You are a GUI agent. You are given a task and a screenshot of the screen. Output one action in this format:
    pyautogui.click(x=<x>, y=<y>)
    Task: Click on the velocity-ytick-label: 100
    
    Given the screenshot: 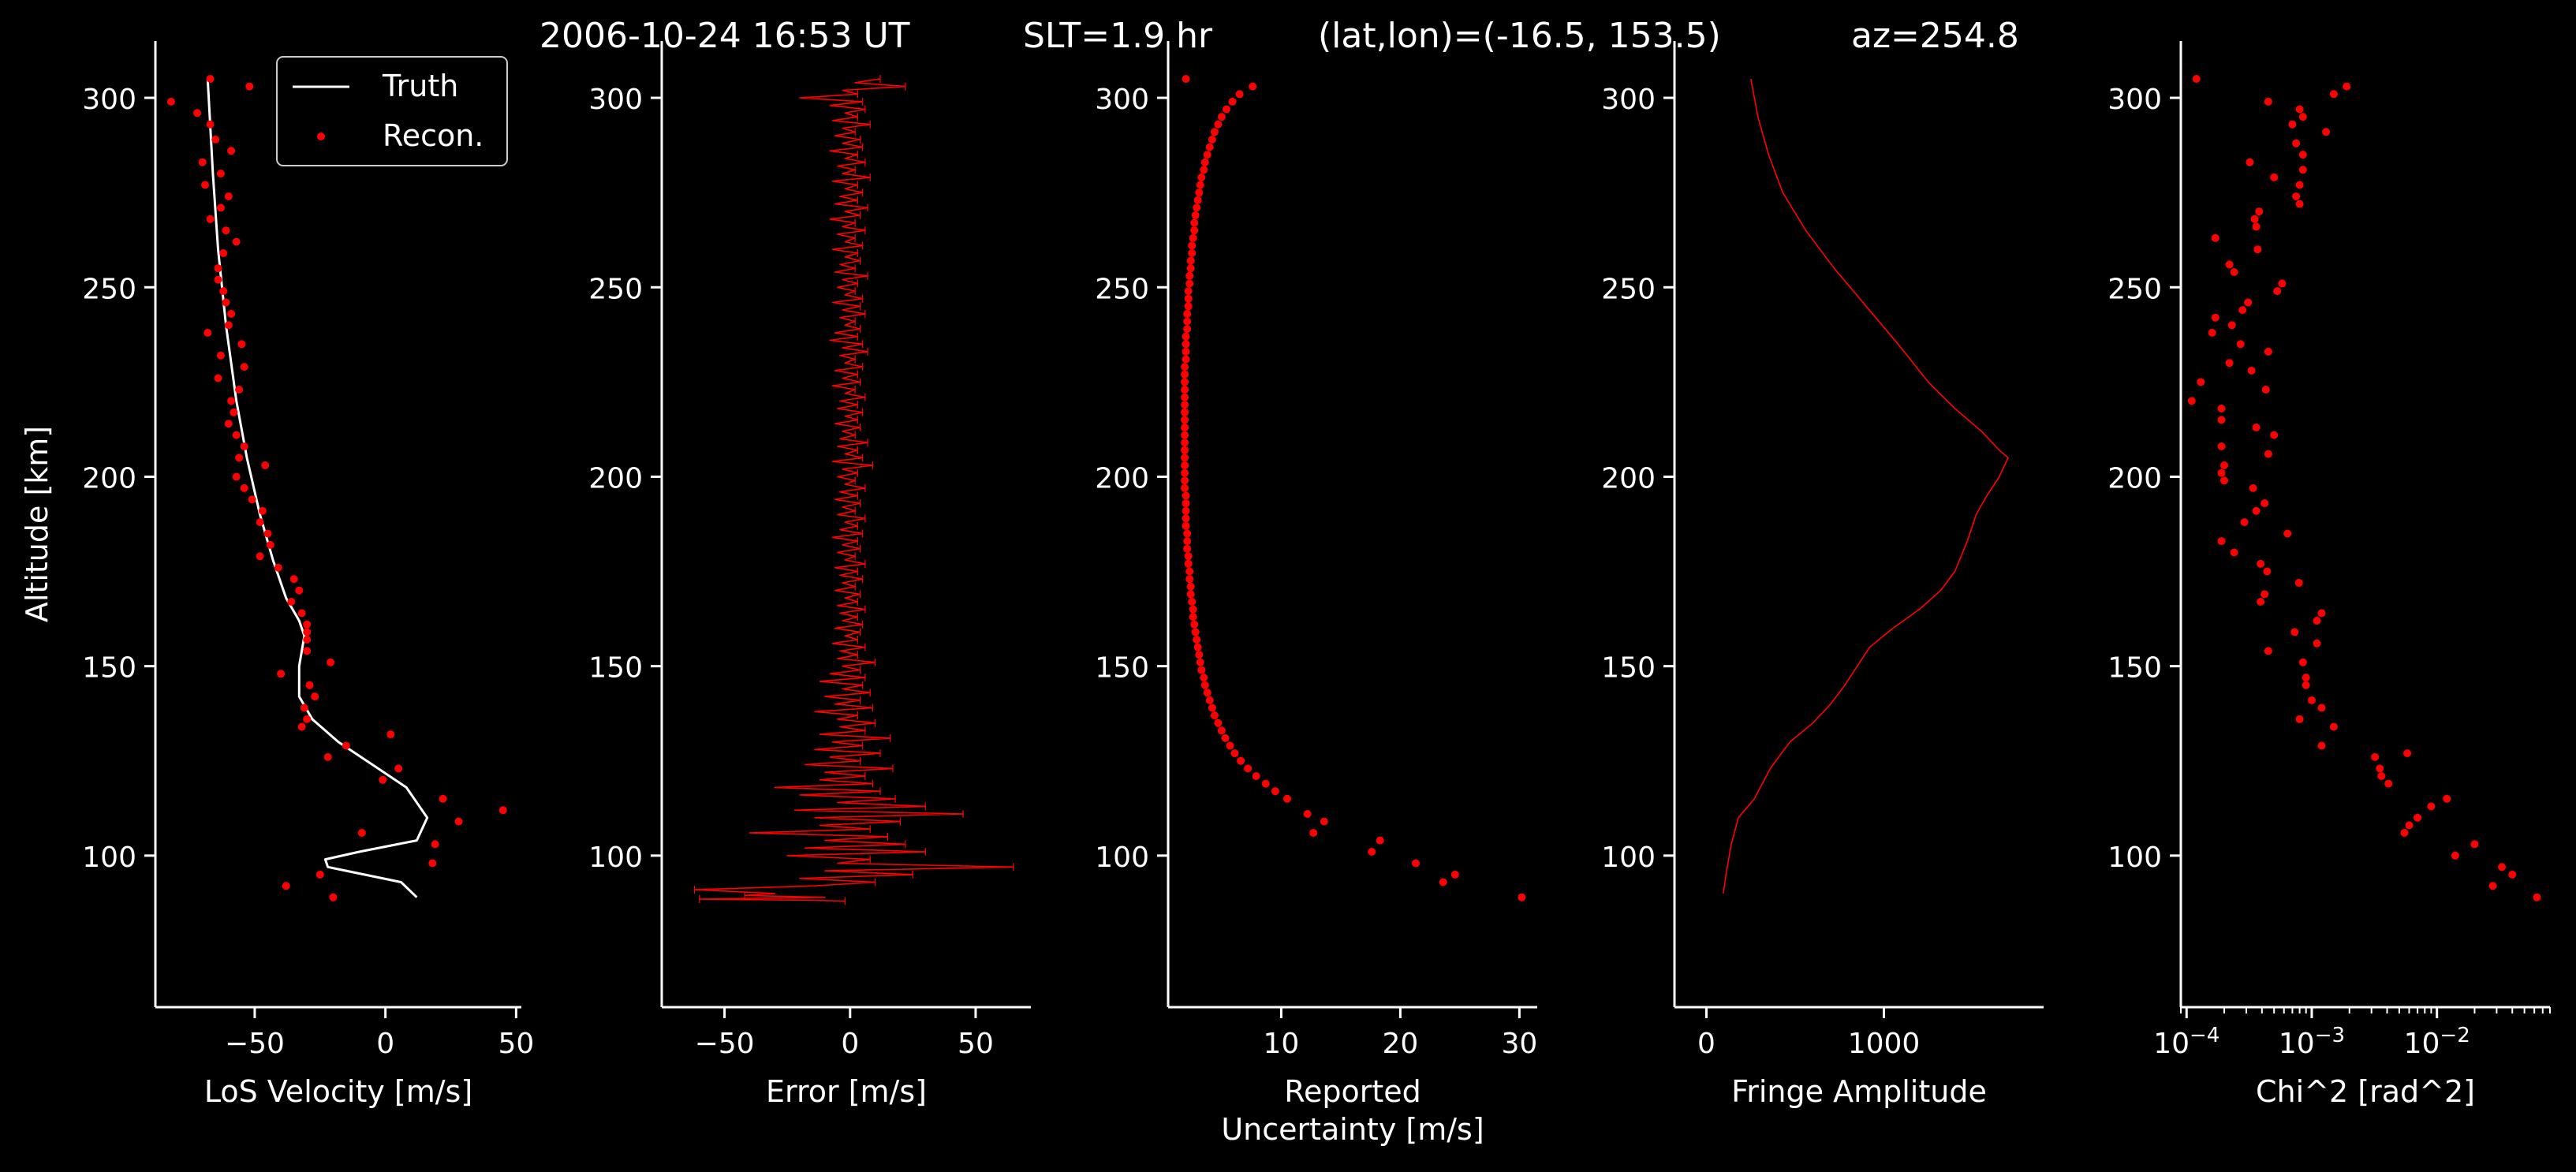 What is the action you would take?
    pyautogui.click(x=109, y=858)
    